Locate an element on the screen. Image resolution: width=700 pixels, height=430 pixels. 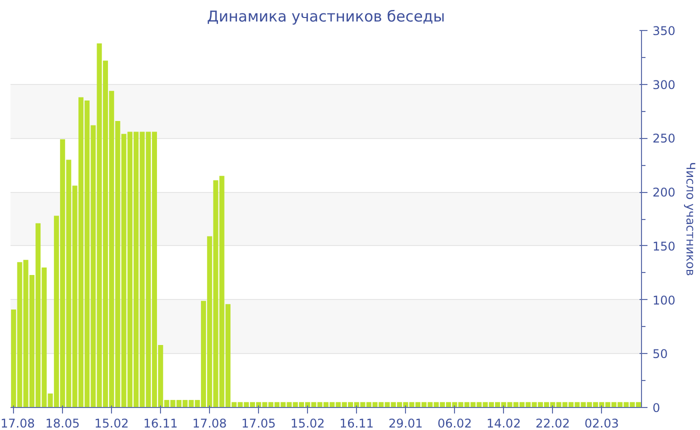
x-tick-label: 14.02 is located at coordinates (503, 423).